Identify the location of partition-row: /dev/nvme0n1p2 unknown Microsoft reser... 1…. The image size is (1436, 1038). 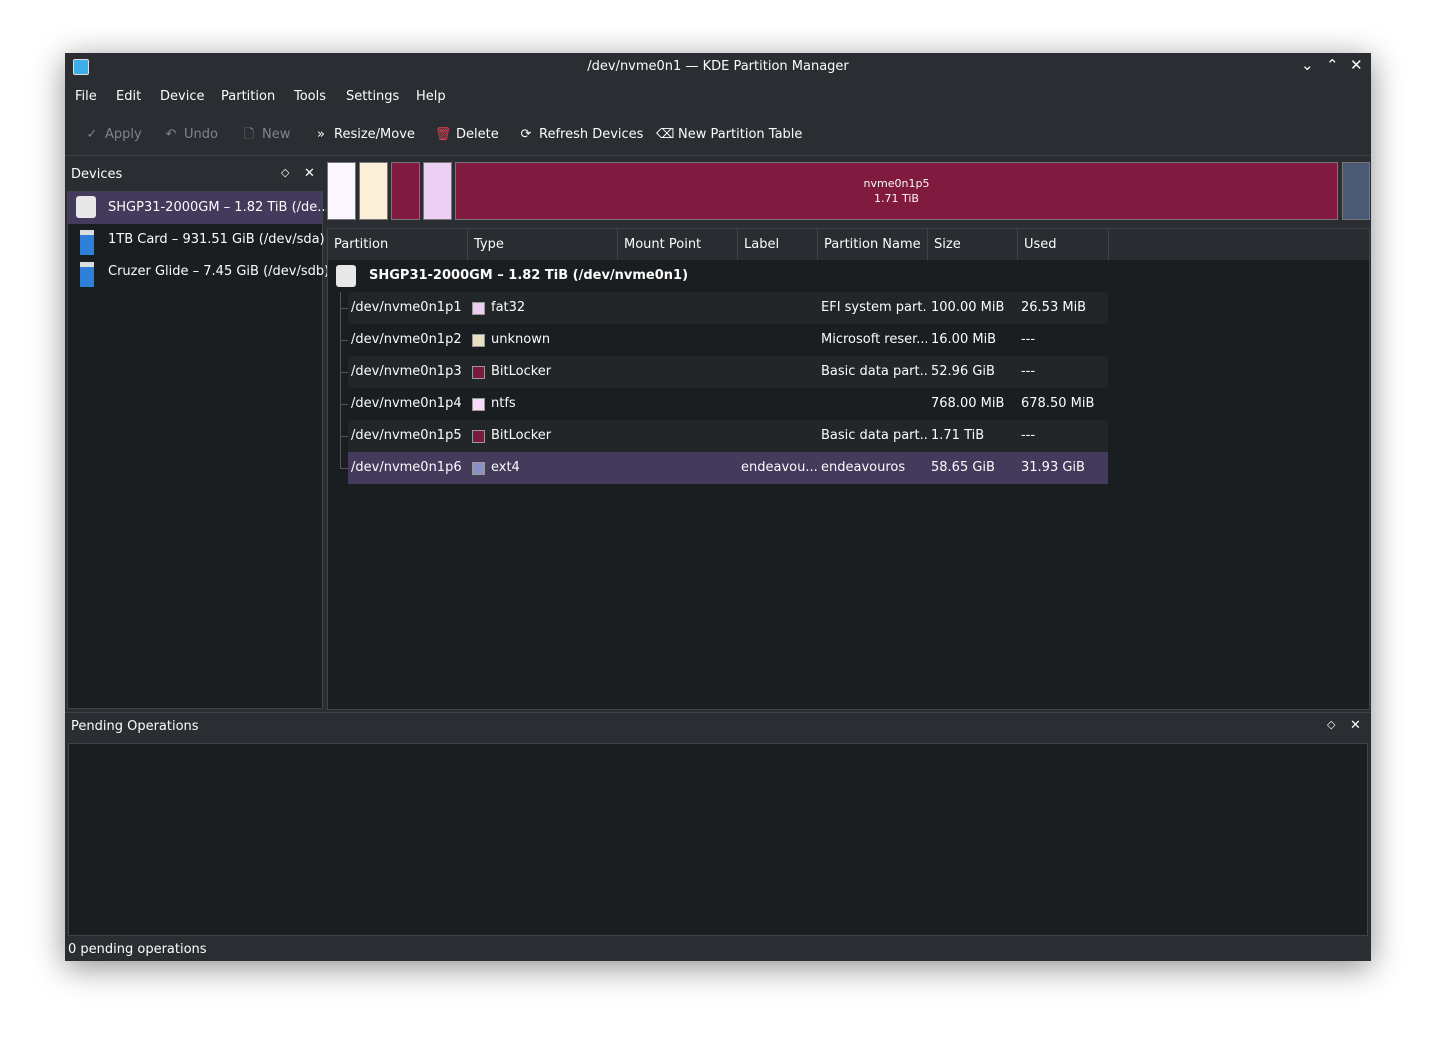
(728, 340).